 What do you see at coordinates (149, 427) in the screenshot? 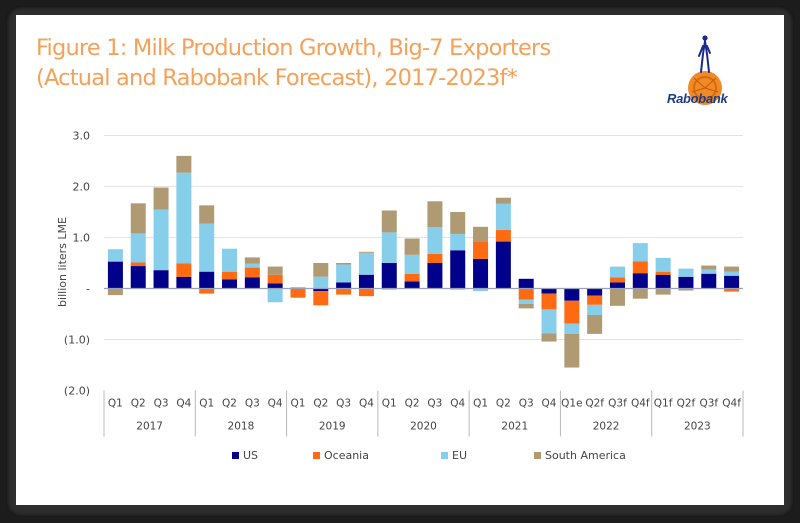
I see `x-group-label: 2017` at bounding box center [149, 427].